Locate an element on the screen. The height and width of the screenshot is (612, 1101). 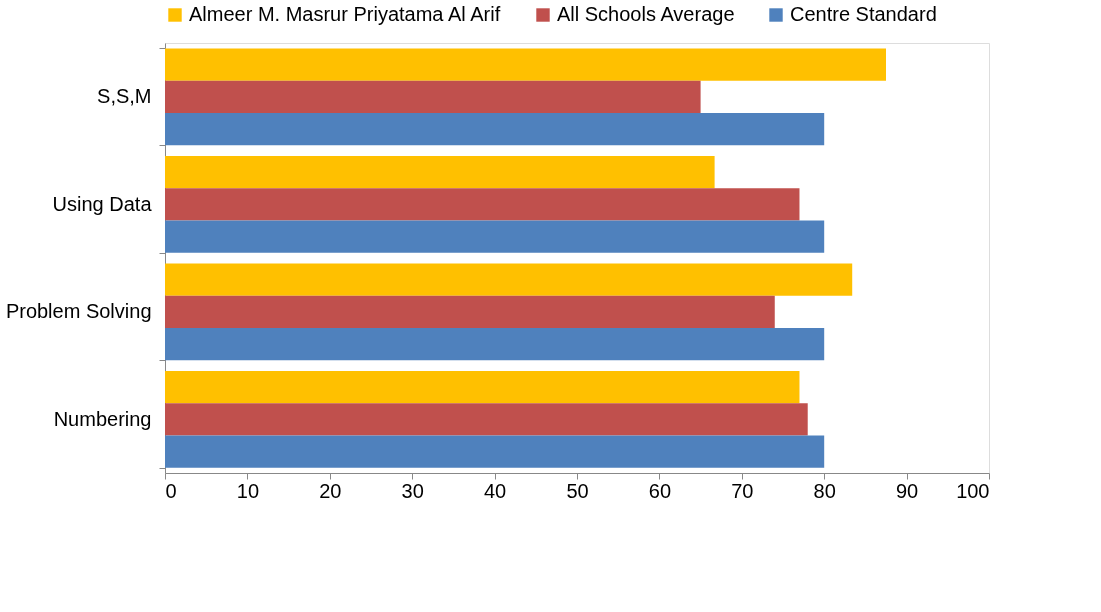
x-tick-label: 80 is located at coordinates (824, 490).